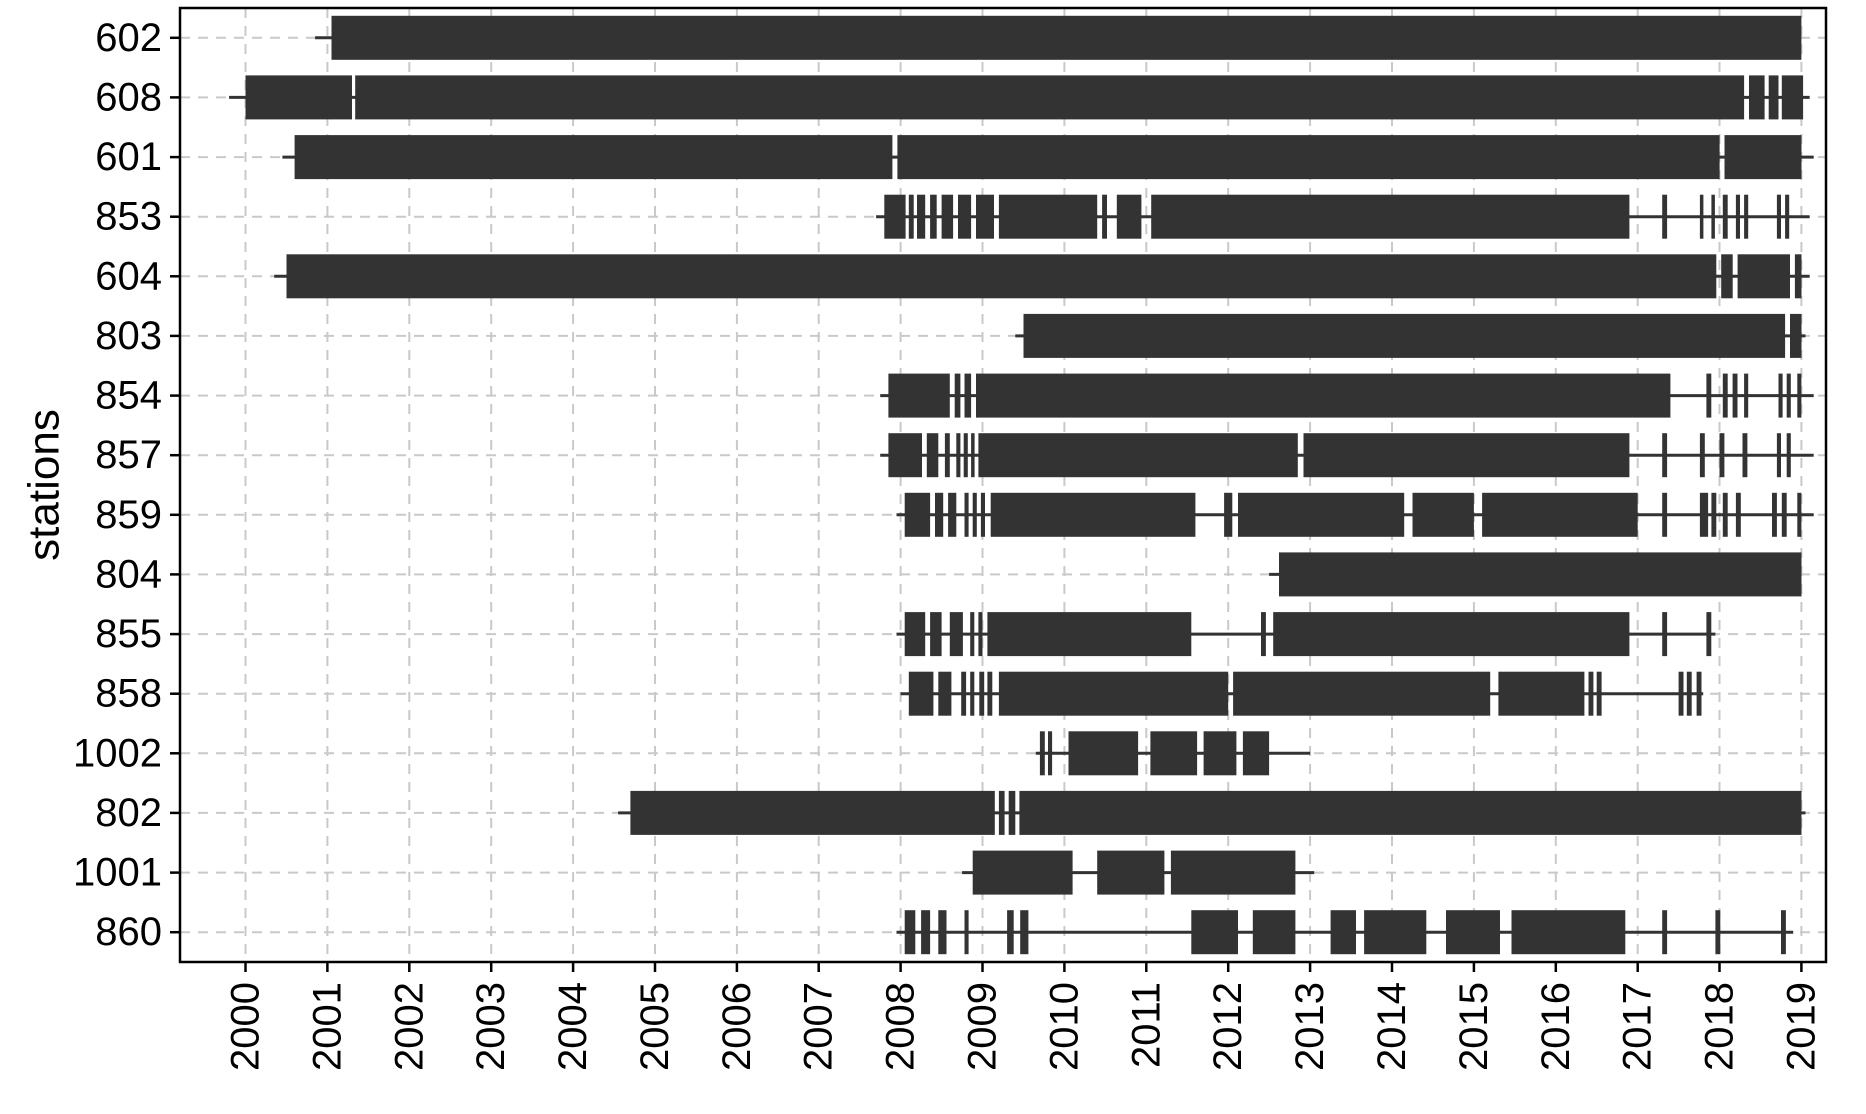 This screenshot has height=1114, width=1866. What do you see at coordinates (1064, 1026) in the screenshot?
I see `x-tick-label: 2010` at bounding box center [1064, 1026].